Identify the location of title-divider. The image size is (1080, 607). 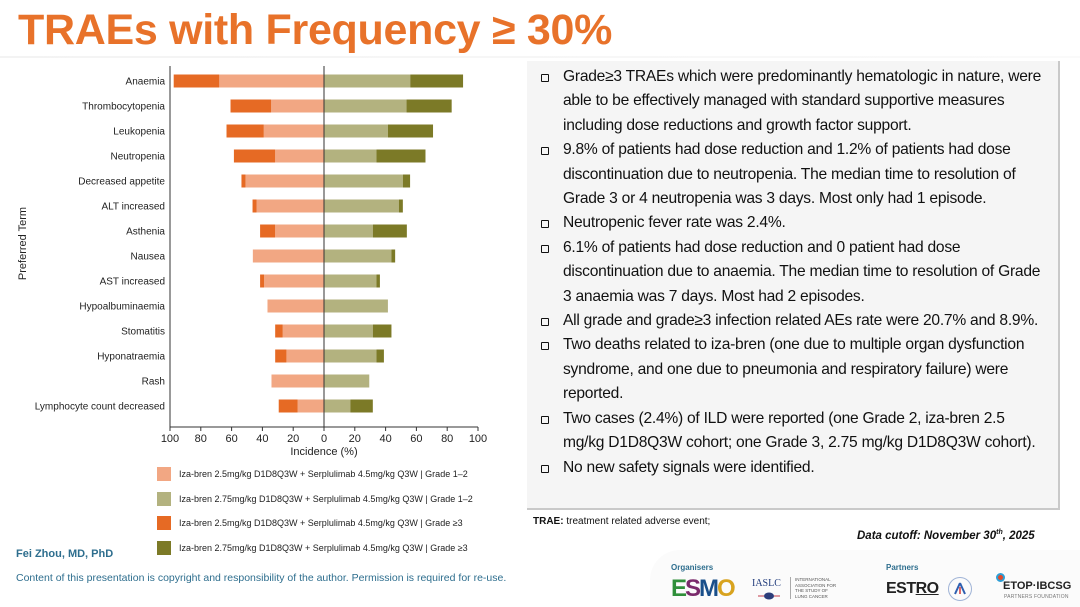
(540, 57).